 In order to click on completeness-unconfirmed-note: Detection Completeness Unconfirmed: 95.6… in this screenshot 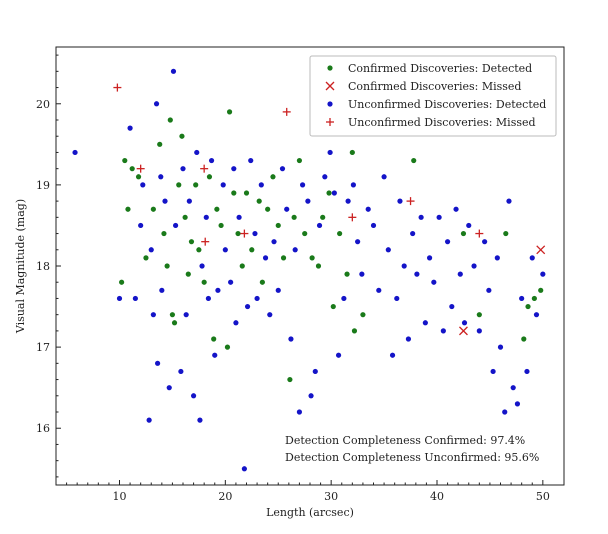, I will do `click(412, 457)`.